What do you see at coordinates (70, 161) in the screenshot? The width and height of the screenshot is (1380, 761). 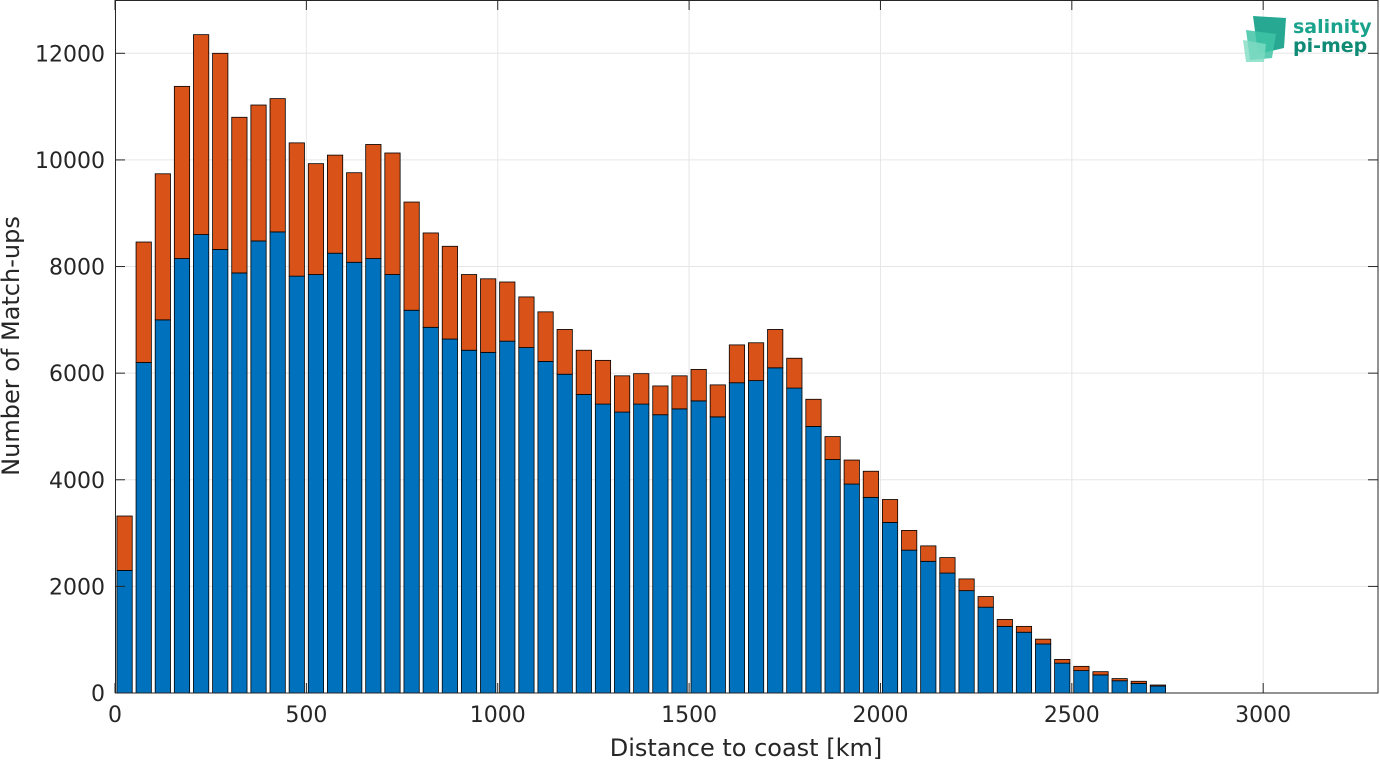 I see `y-tick-label: 10000` at bounding box center [70, 161].